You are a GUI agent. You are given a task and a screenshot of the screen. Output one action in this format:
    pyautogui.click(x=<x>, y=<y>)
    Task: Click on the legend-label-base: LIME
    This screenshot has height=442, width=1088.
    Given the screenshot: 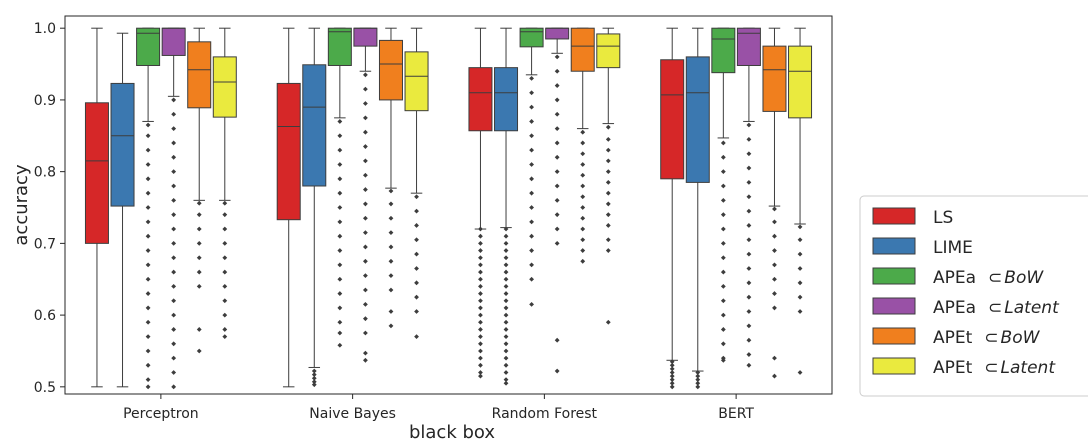 What is the action you would take?
    pyautogui.click(x=953, y=248)
    